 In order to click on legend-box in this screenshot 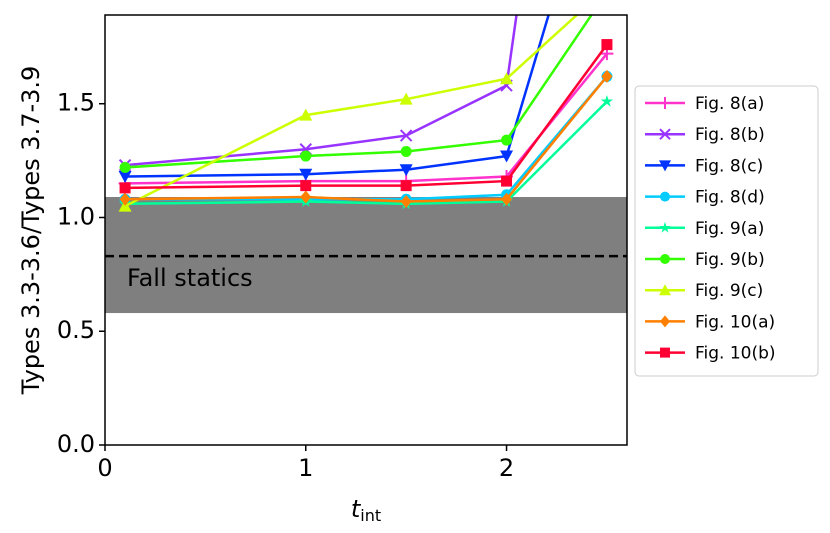, I will do `click(726, 231)`.